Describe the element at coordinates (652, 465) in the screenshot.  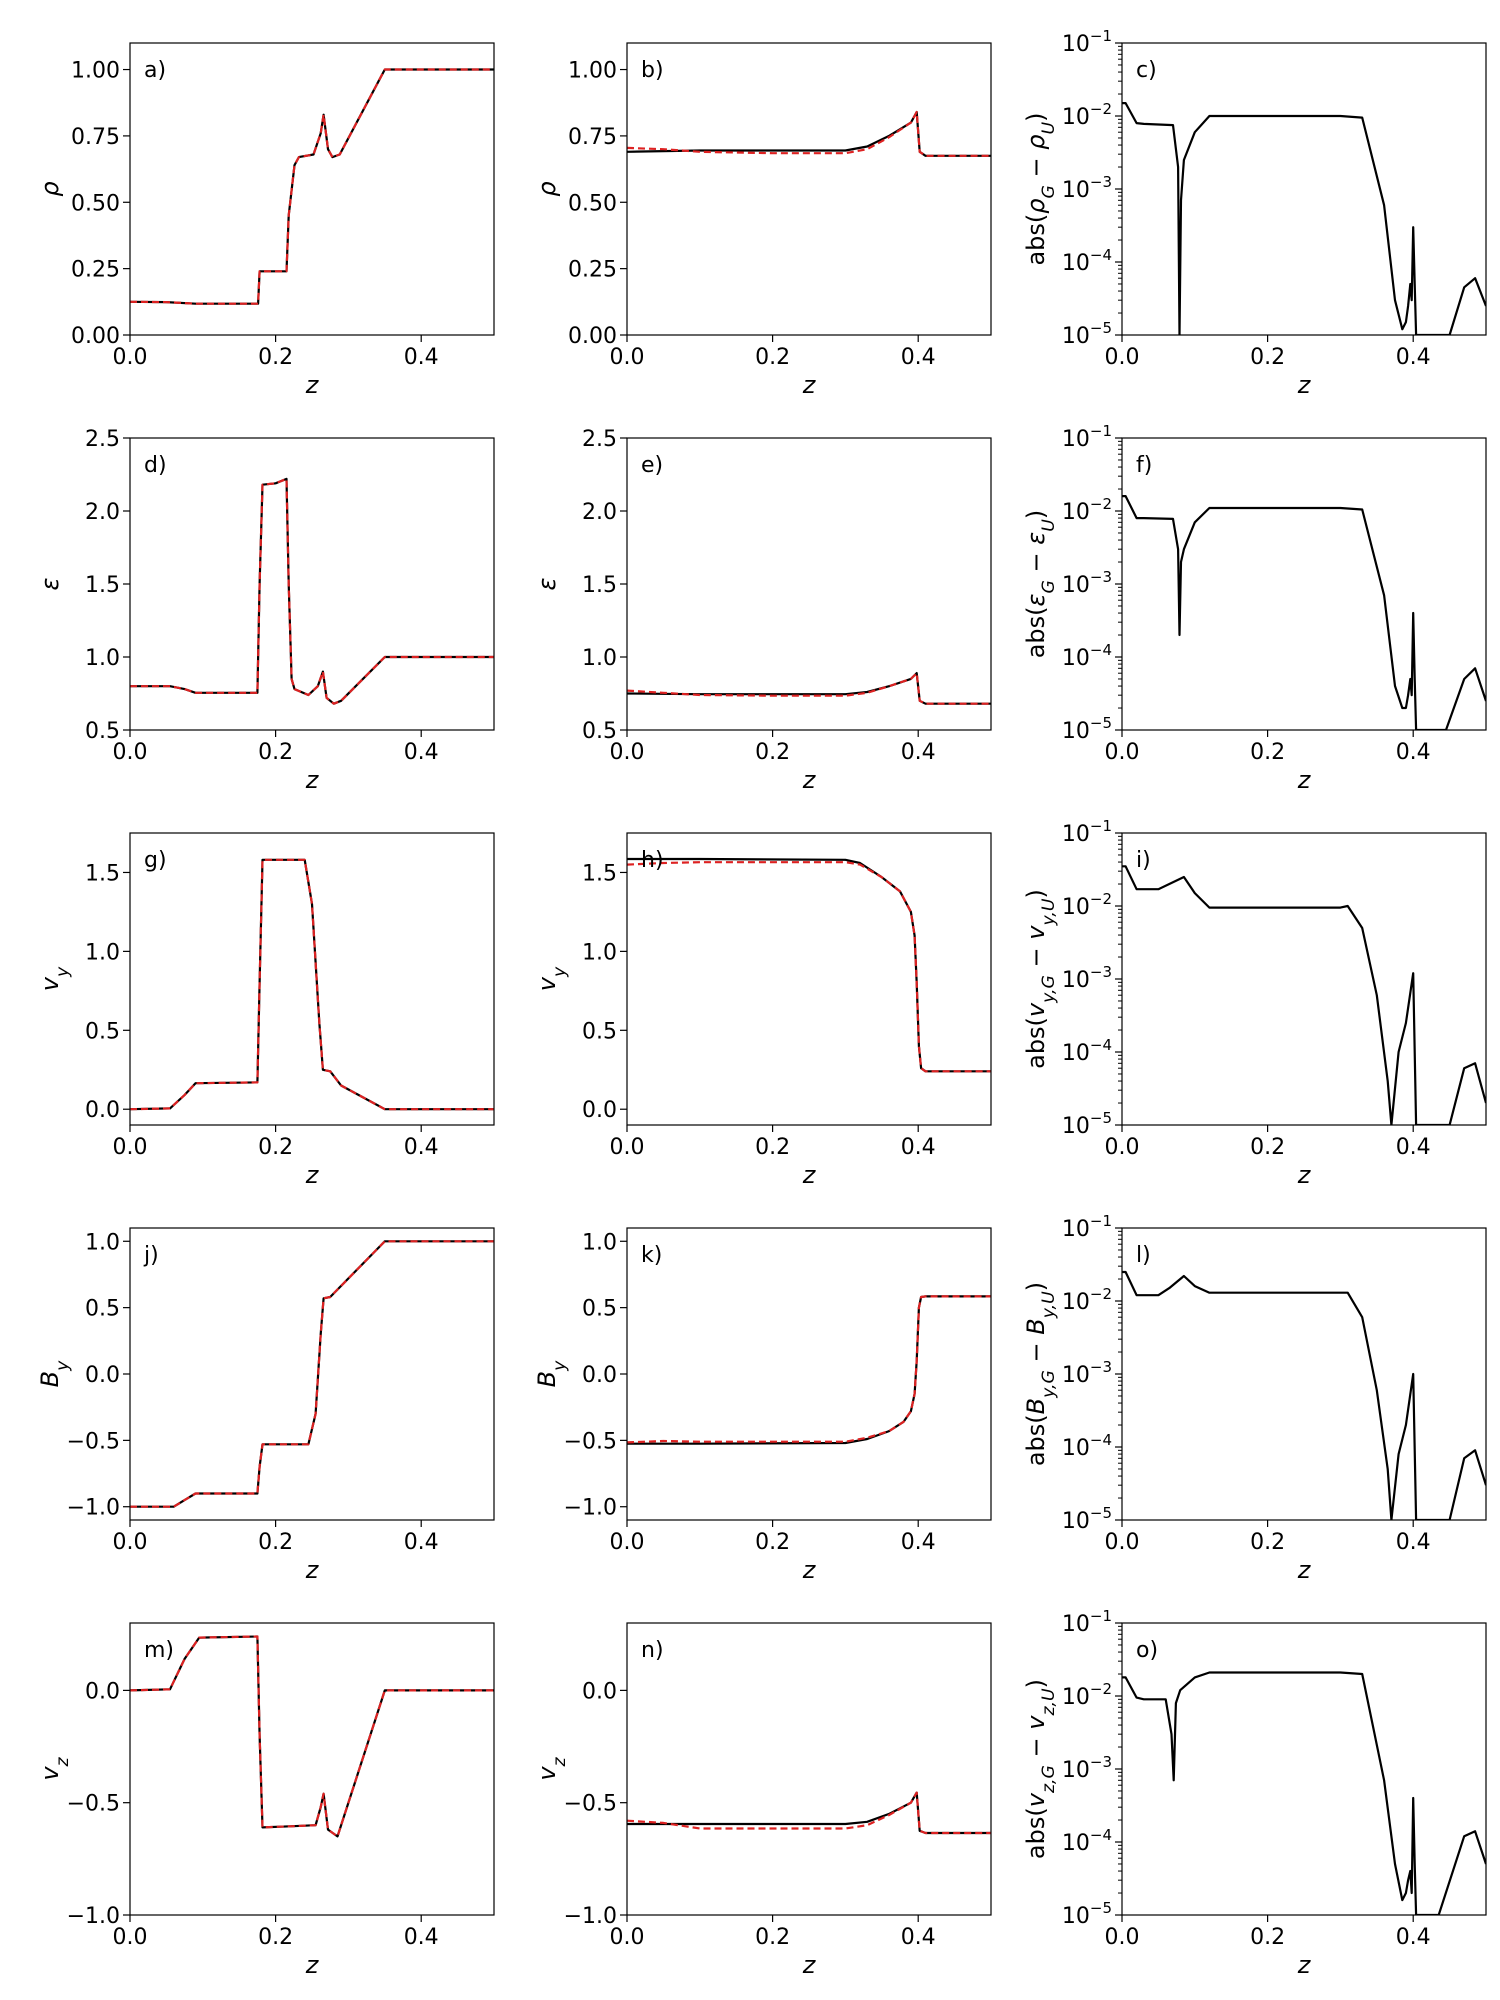
I see `panel-label: e)` at that location.